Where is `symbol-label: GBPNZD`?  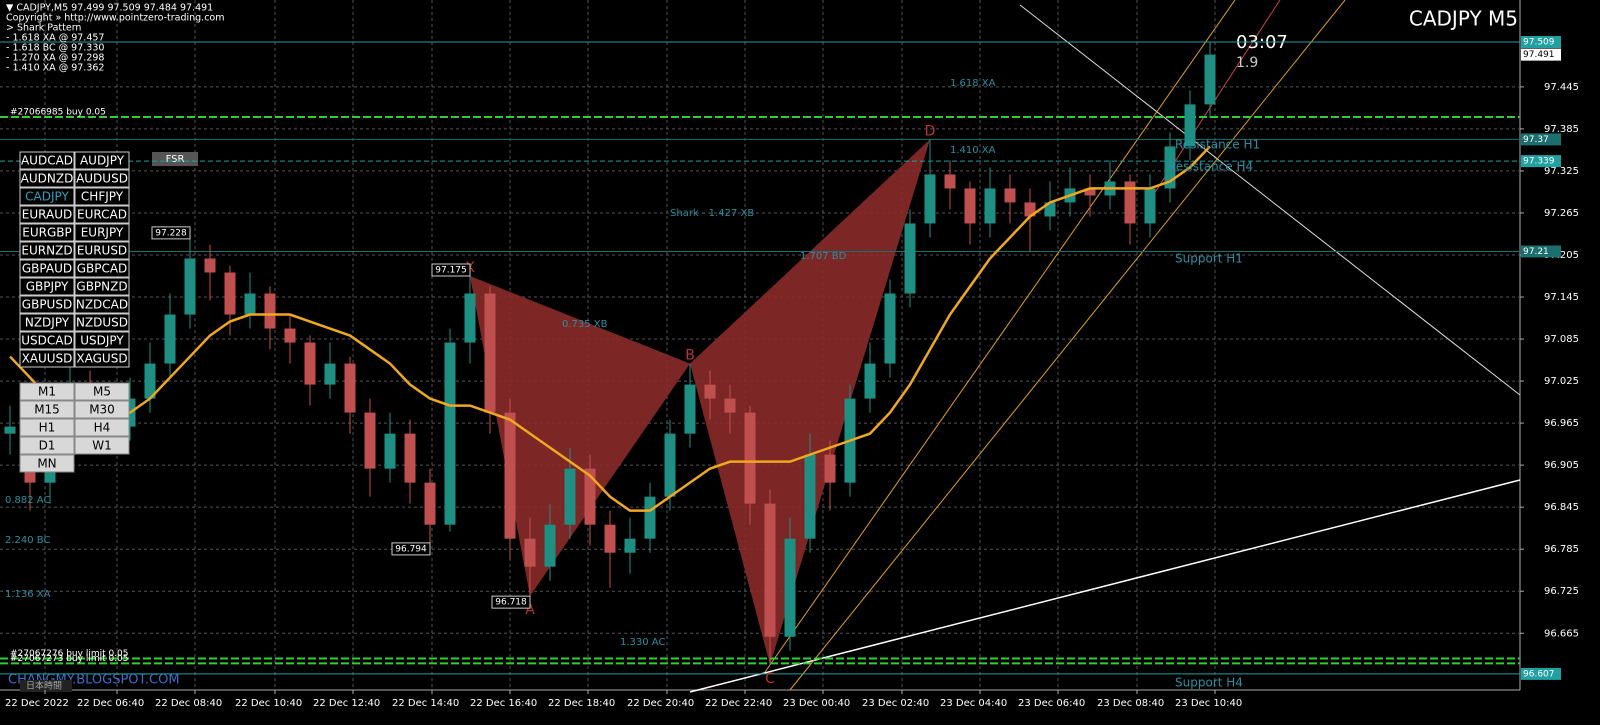 symbol-label: GBPNZD is located at coordinates (101, 287).